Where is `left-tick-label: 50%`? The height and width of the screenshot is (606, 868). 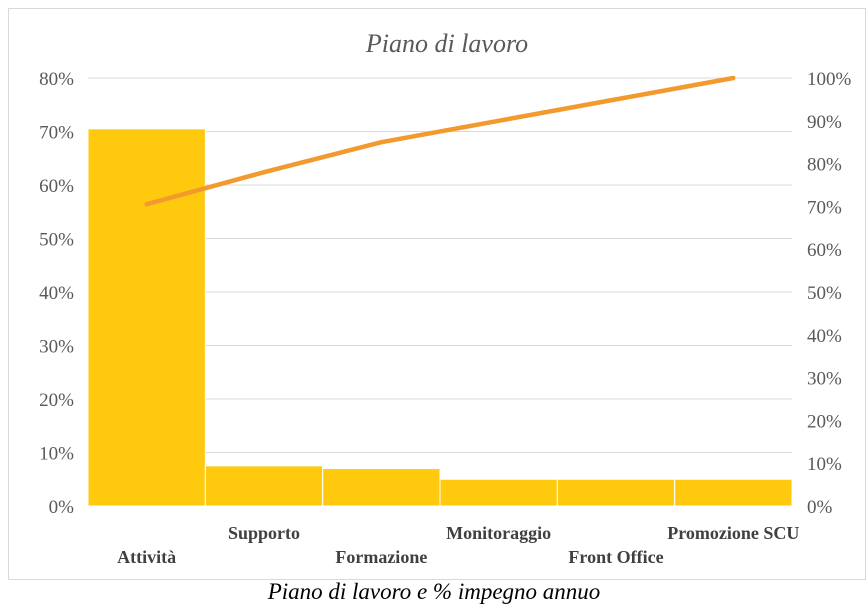 left-tick-label: 50% is located at coordinates (56, 240).